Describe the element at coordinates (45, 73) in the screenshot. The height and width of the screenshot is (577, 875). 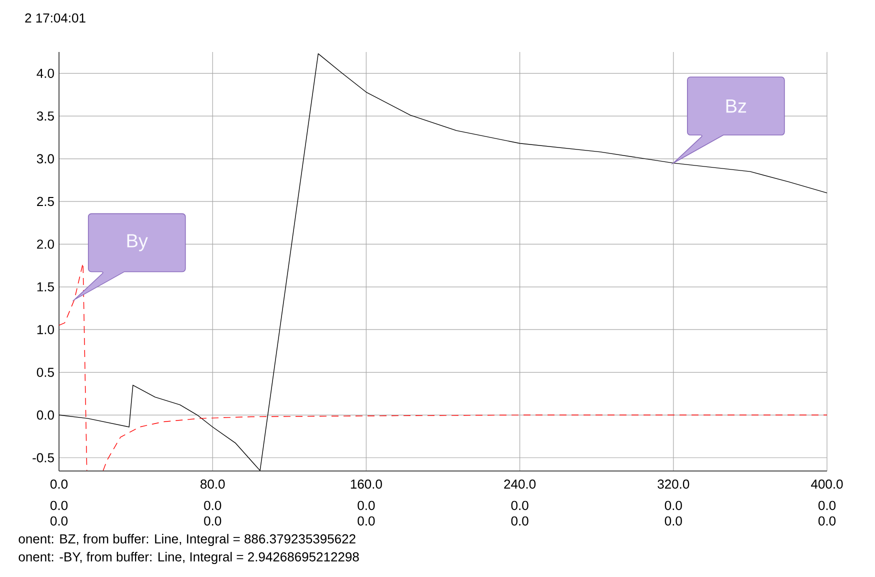
I see `y-tick-label: 4.0` at that location.